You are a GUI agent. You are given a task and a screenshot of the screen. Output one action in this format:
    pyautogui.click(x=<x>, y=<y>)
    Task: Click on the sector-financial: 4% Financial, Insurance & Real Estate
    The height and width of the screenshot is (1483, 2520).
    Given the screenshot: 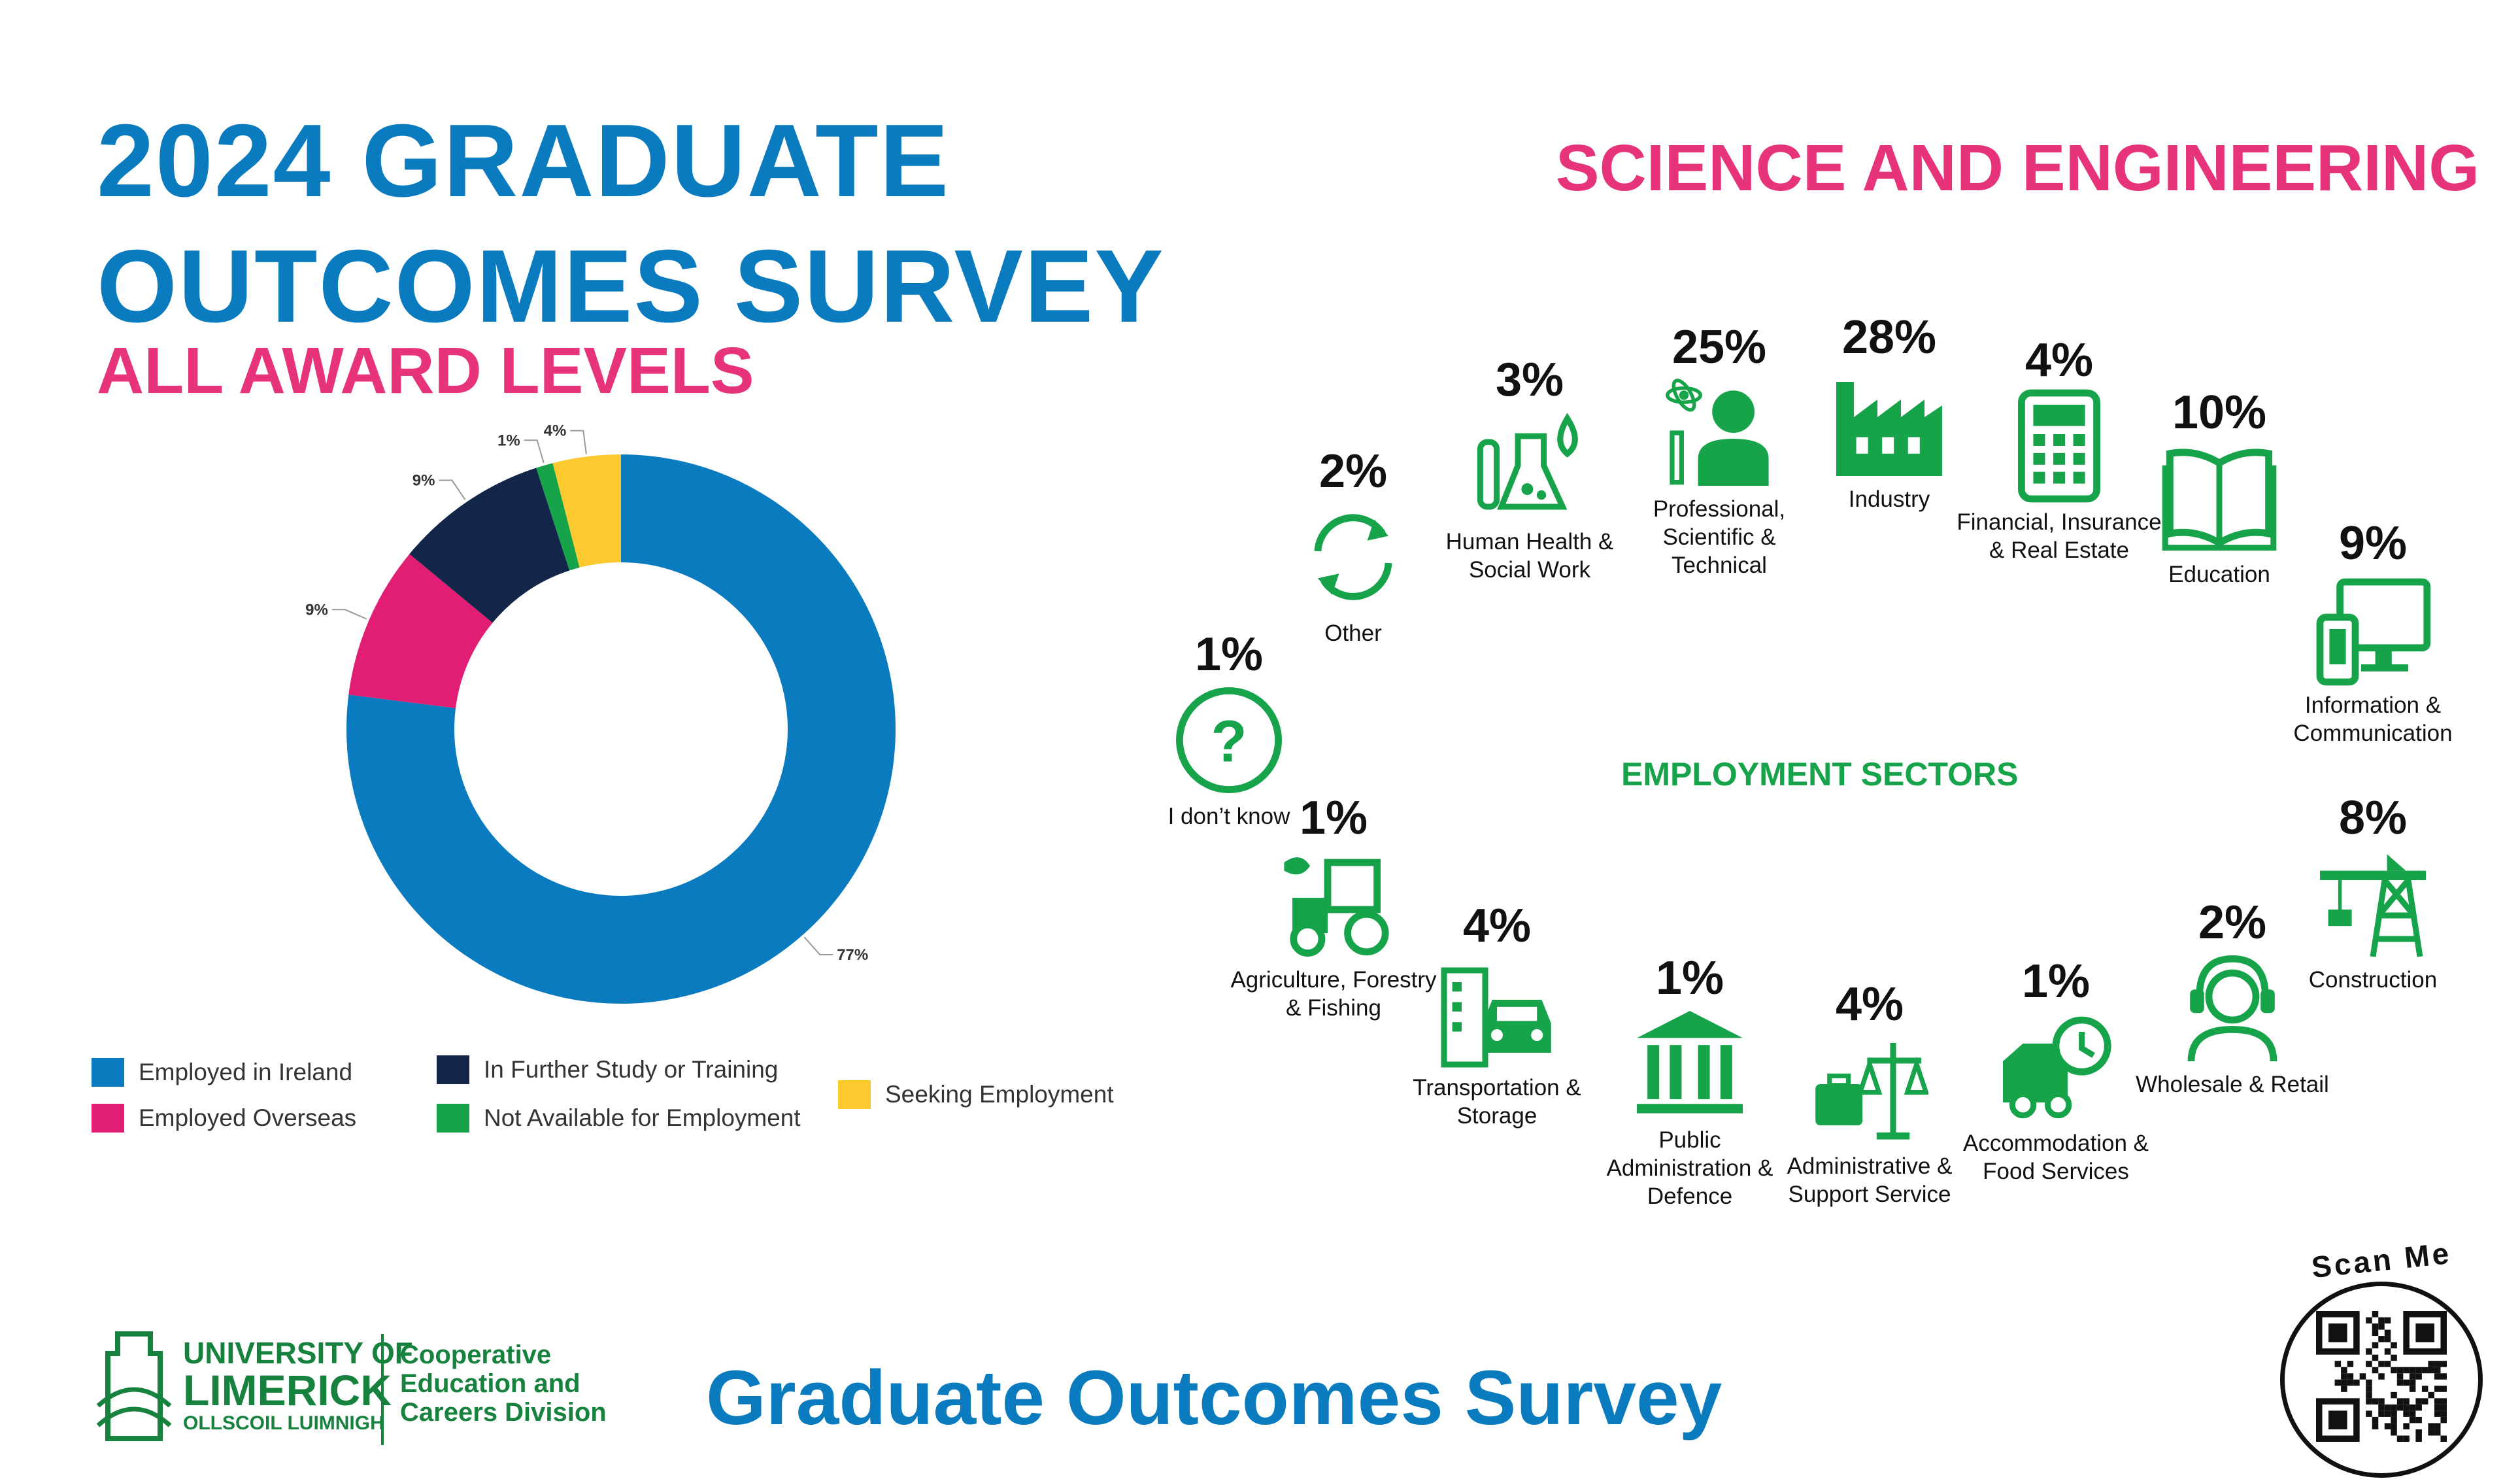 What is the action you would take?
    pyautogui.click(x=2059, y=448)
    